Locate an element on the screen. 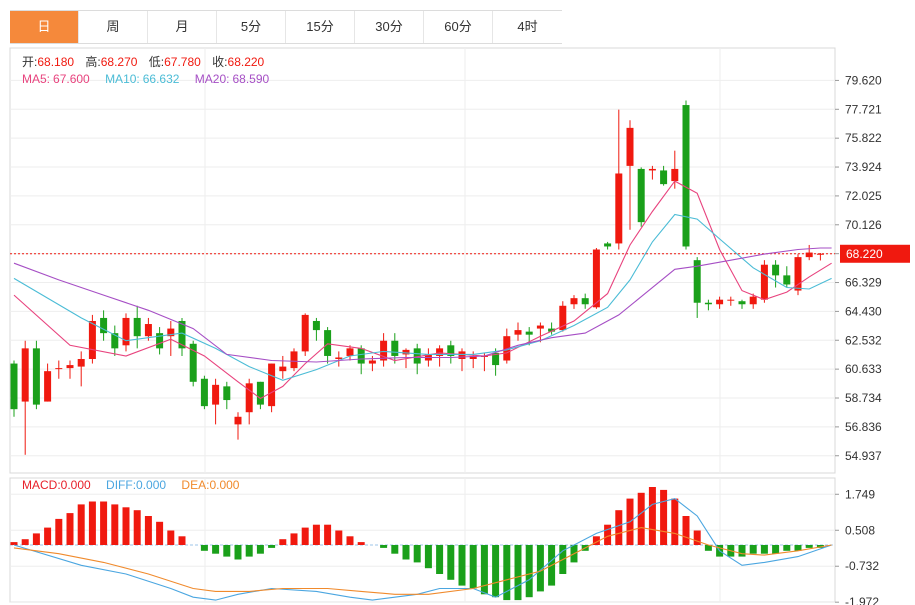  price-tick-label: 62.532 is located at coordinates (863, 340).